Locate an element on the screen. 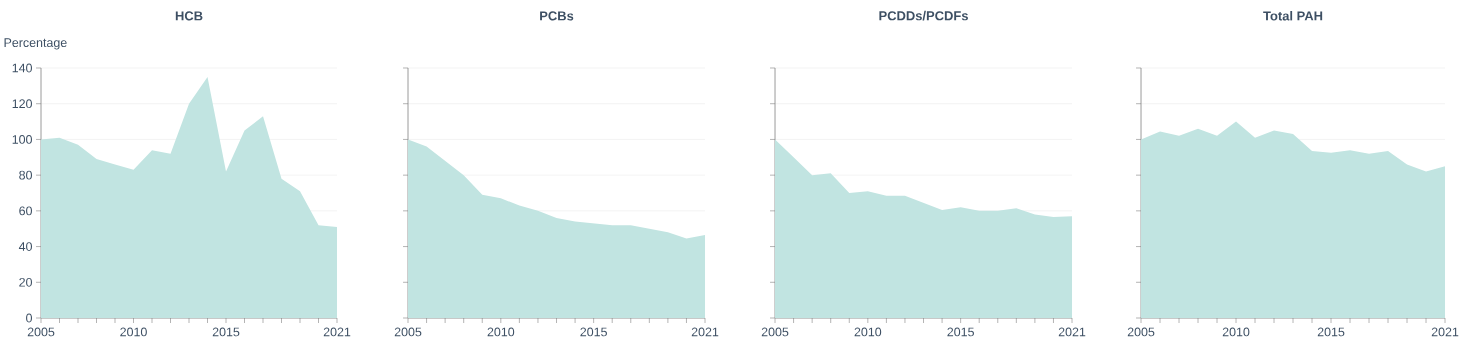 Image resolution: width=1461 pixels, height=348 pixels. y-tick-label: 20 is located at coordinates (25, 282).